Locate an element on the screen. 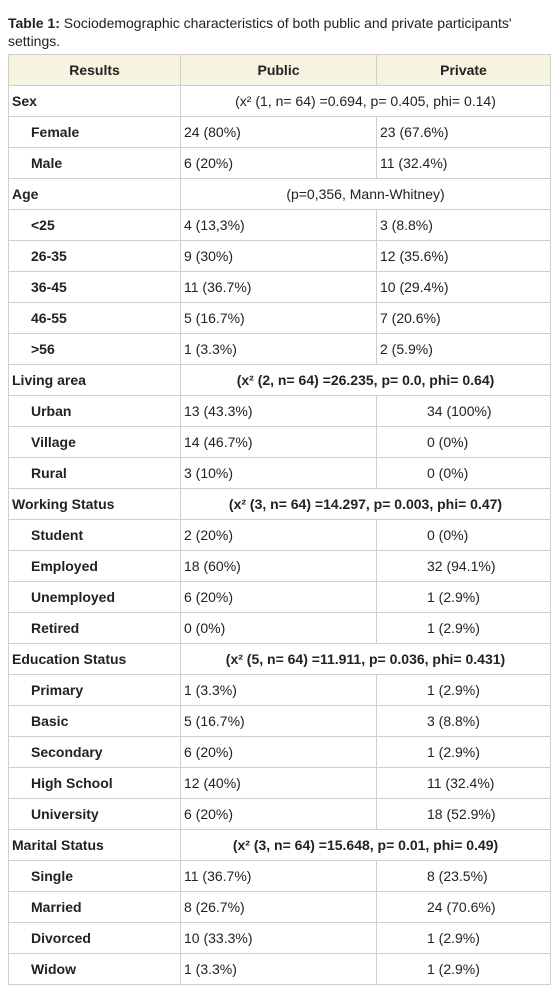 The height and width of the screenshot is (996, 557). data-row: Widow 1 (3.3%) 1 (2.9%) is located at coordinates (279, 969).